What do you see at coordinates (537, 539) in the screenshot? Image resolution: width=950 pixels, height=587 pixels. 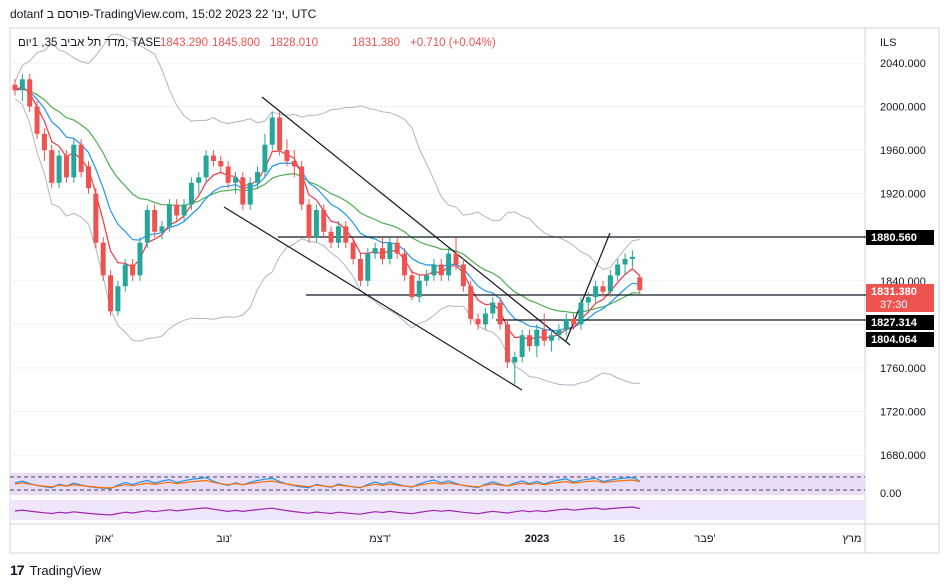 I see `x-tick-label: 2023` at bounding box center [537, 539].